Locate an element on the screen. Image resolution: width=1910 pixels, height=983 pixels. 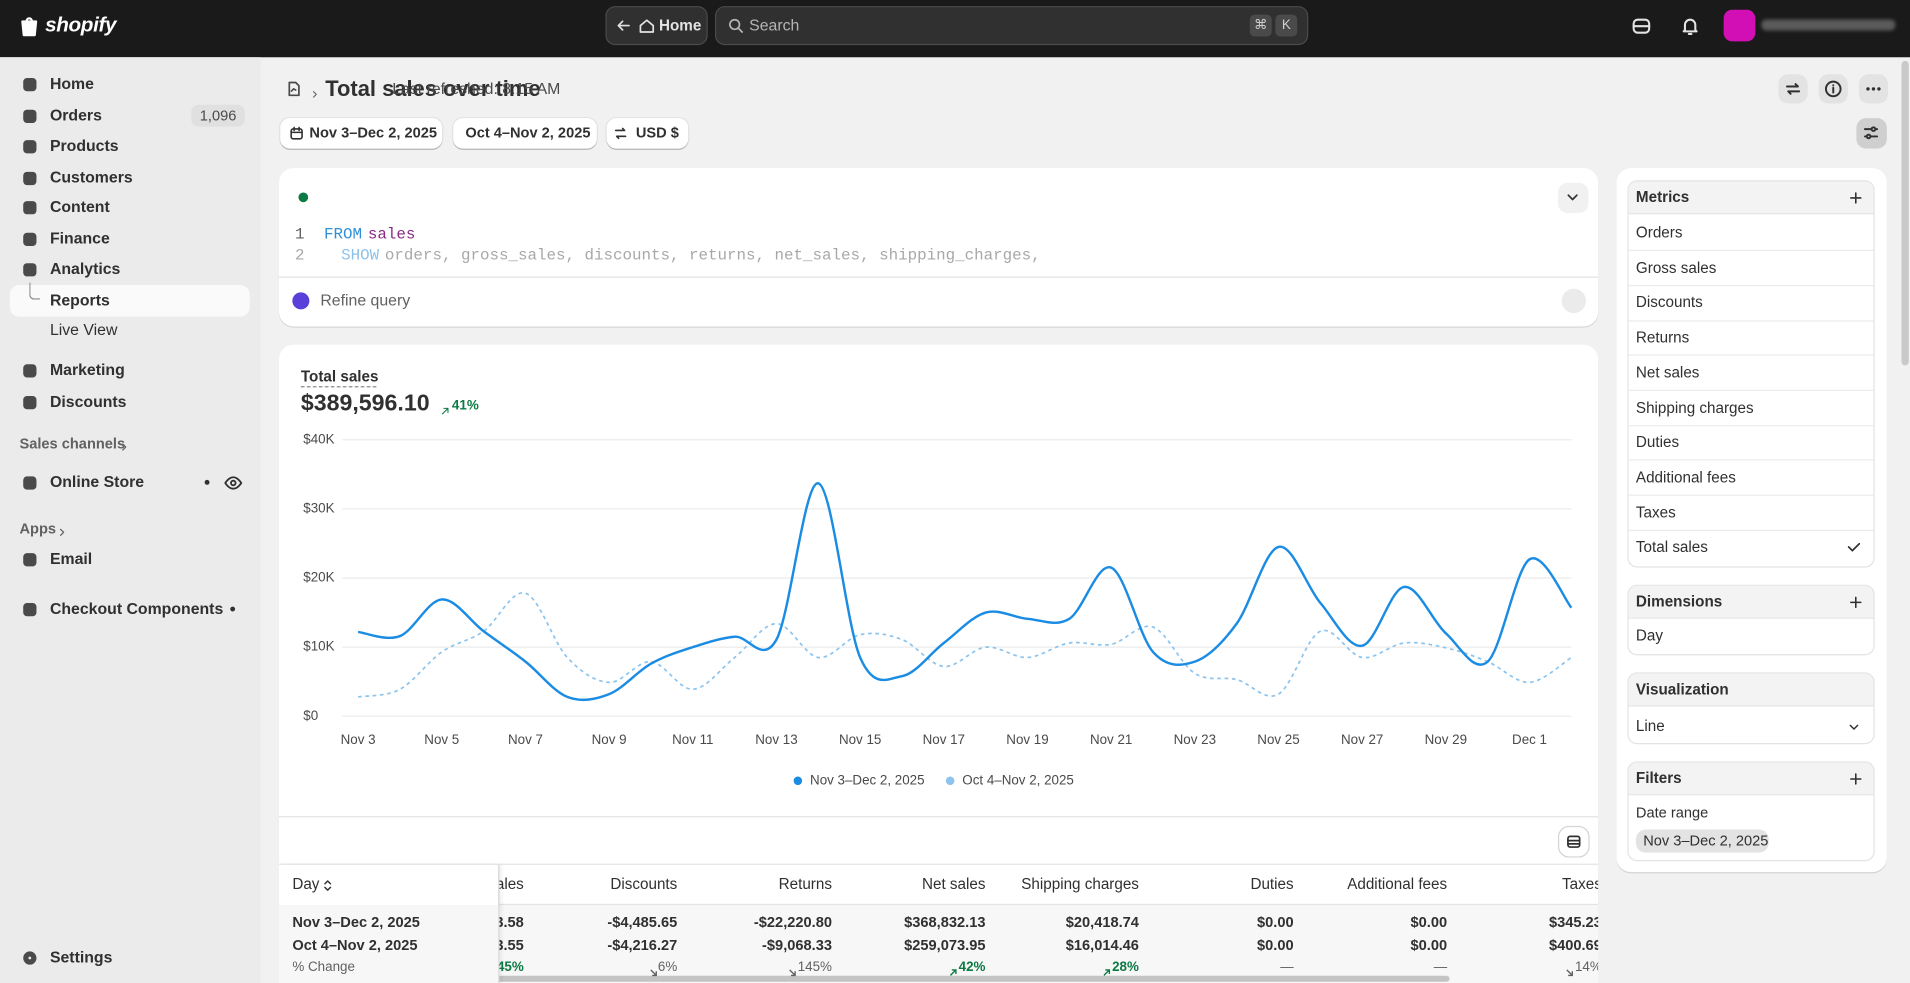
submit-button is located at coordinates (1573, 301).